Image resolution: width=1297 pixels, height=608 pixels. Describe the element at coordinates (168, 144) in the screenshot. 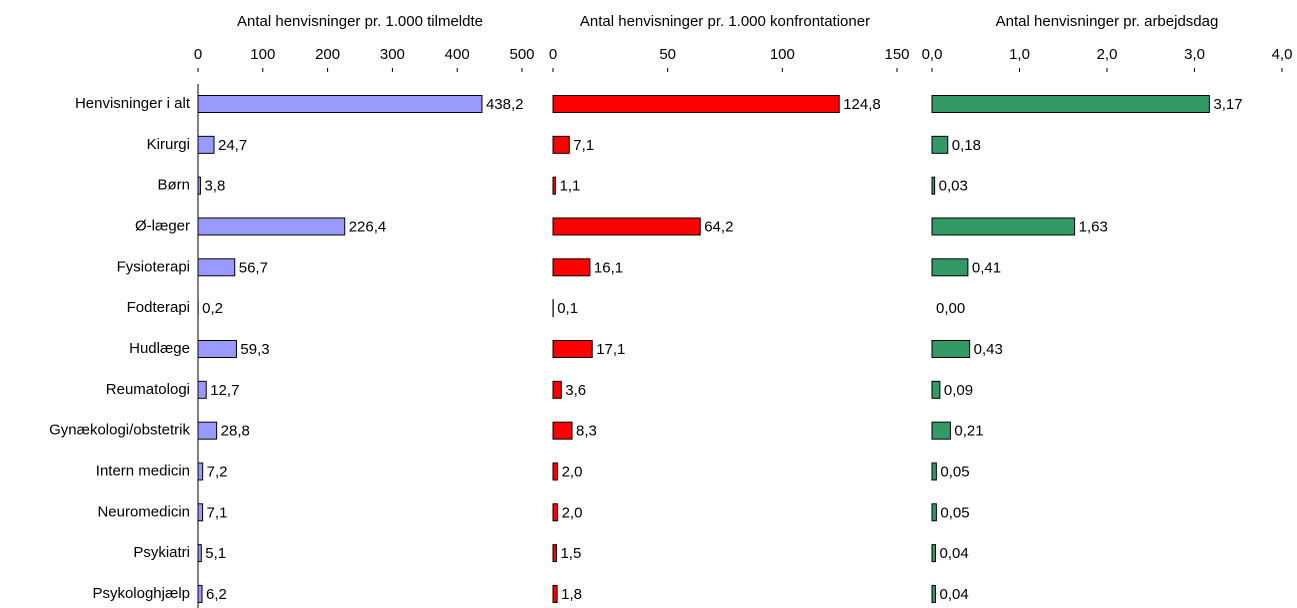

I see `category-label: Kirurgi` at that location.